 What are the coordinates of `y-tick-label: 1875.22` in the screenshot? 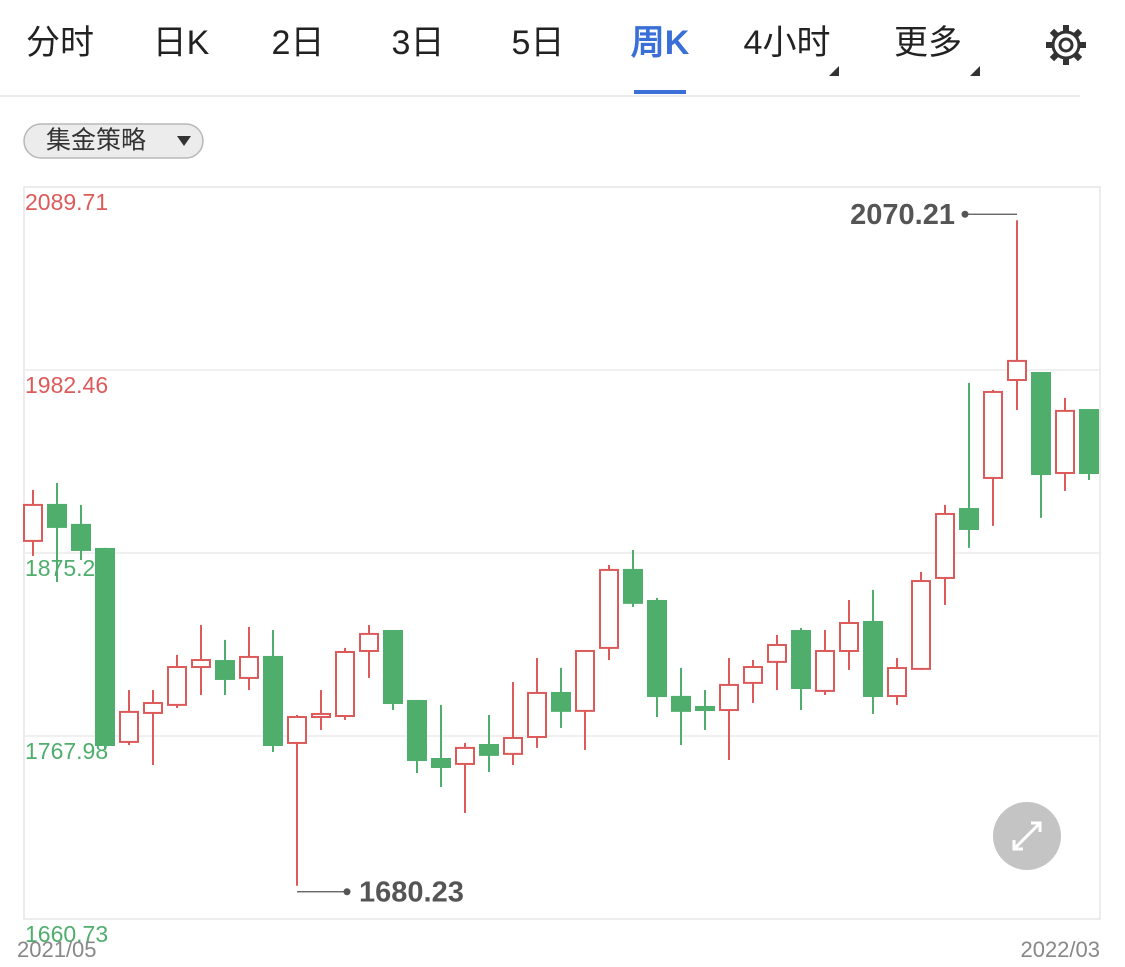 It's located at (66, 568).